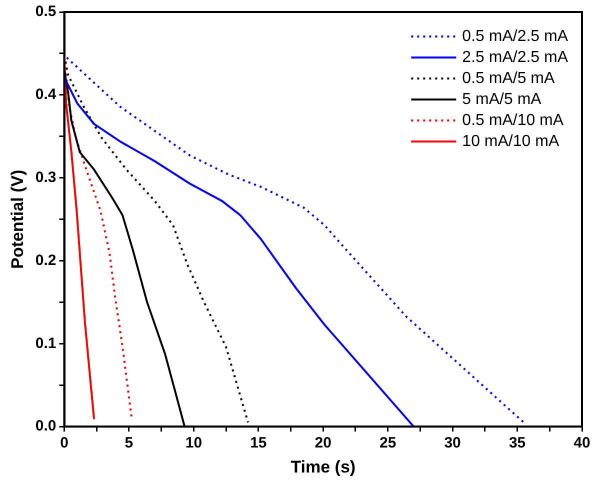 The height and width of the screenshot is (484, 594). Describe the element at coordinates (45, 11) in the screenshot. I see `y-tick-label: 0.5` at that location.